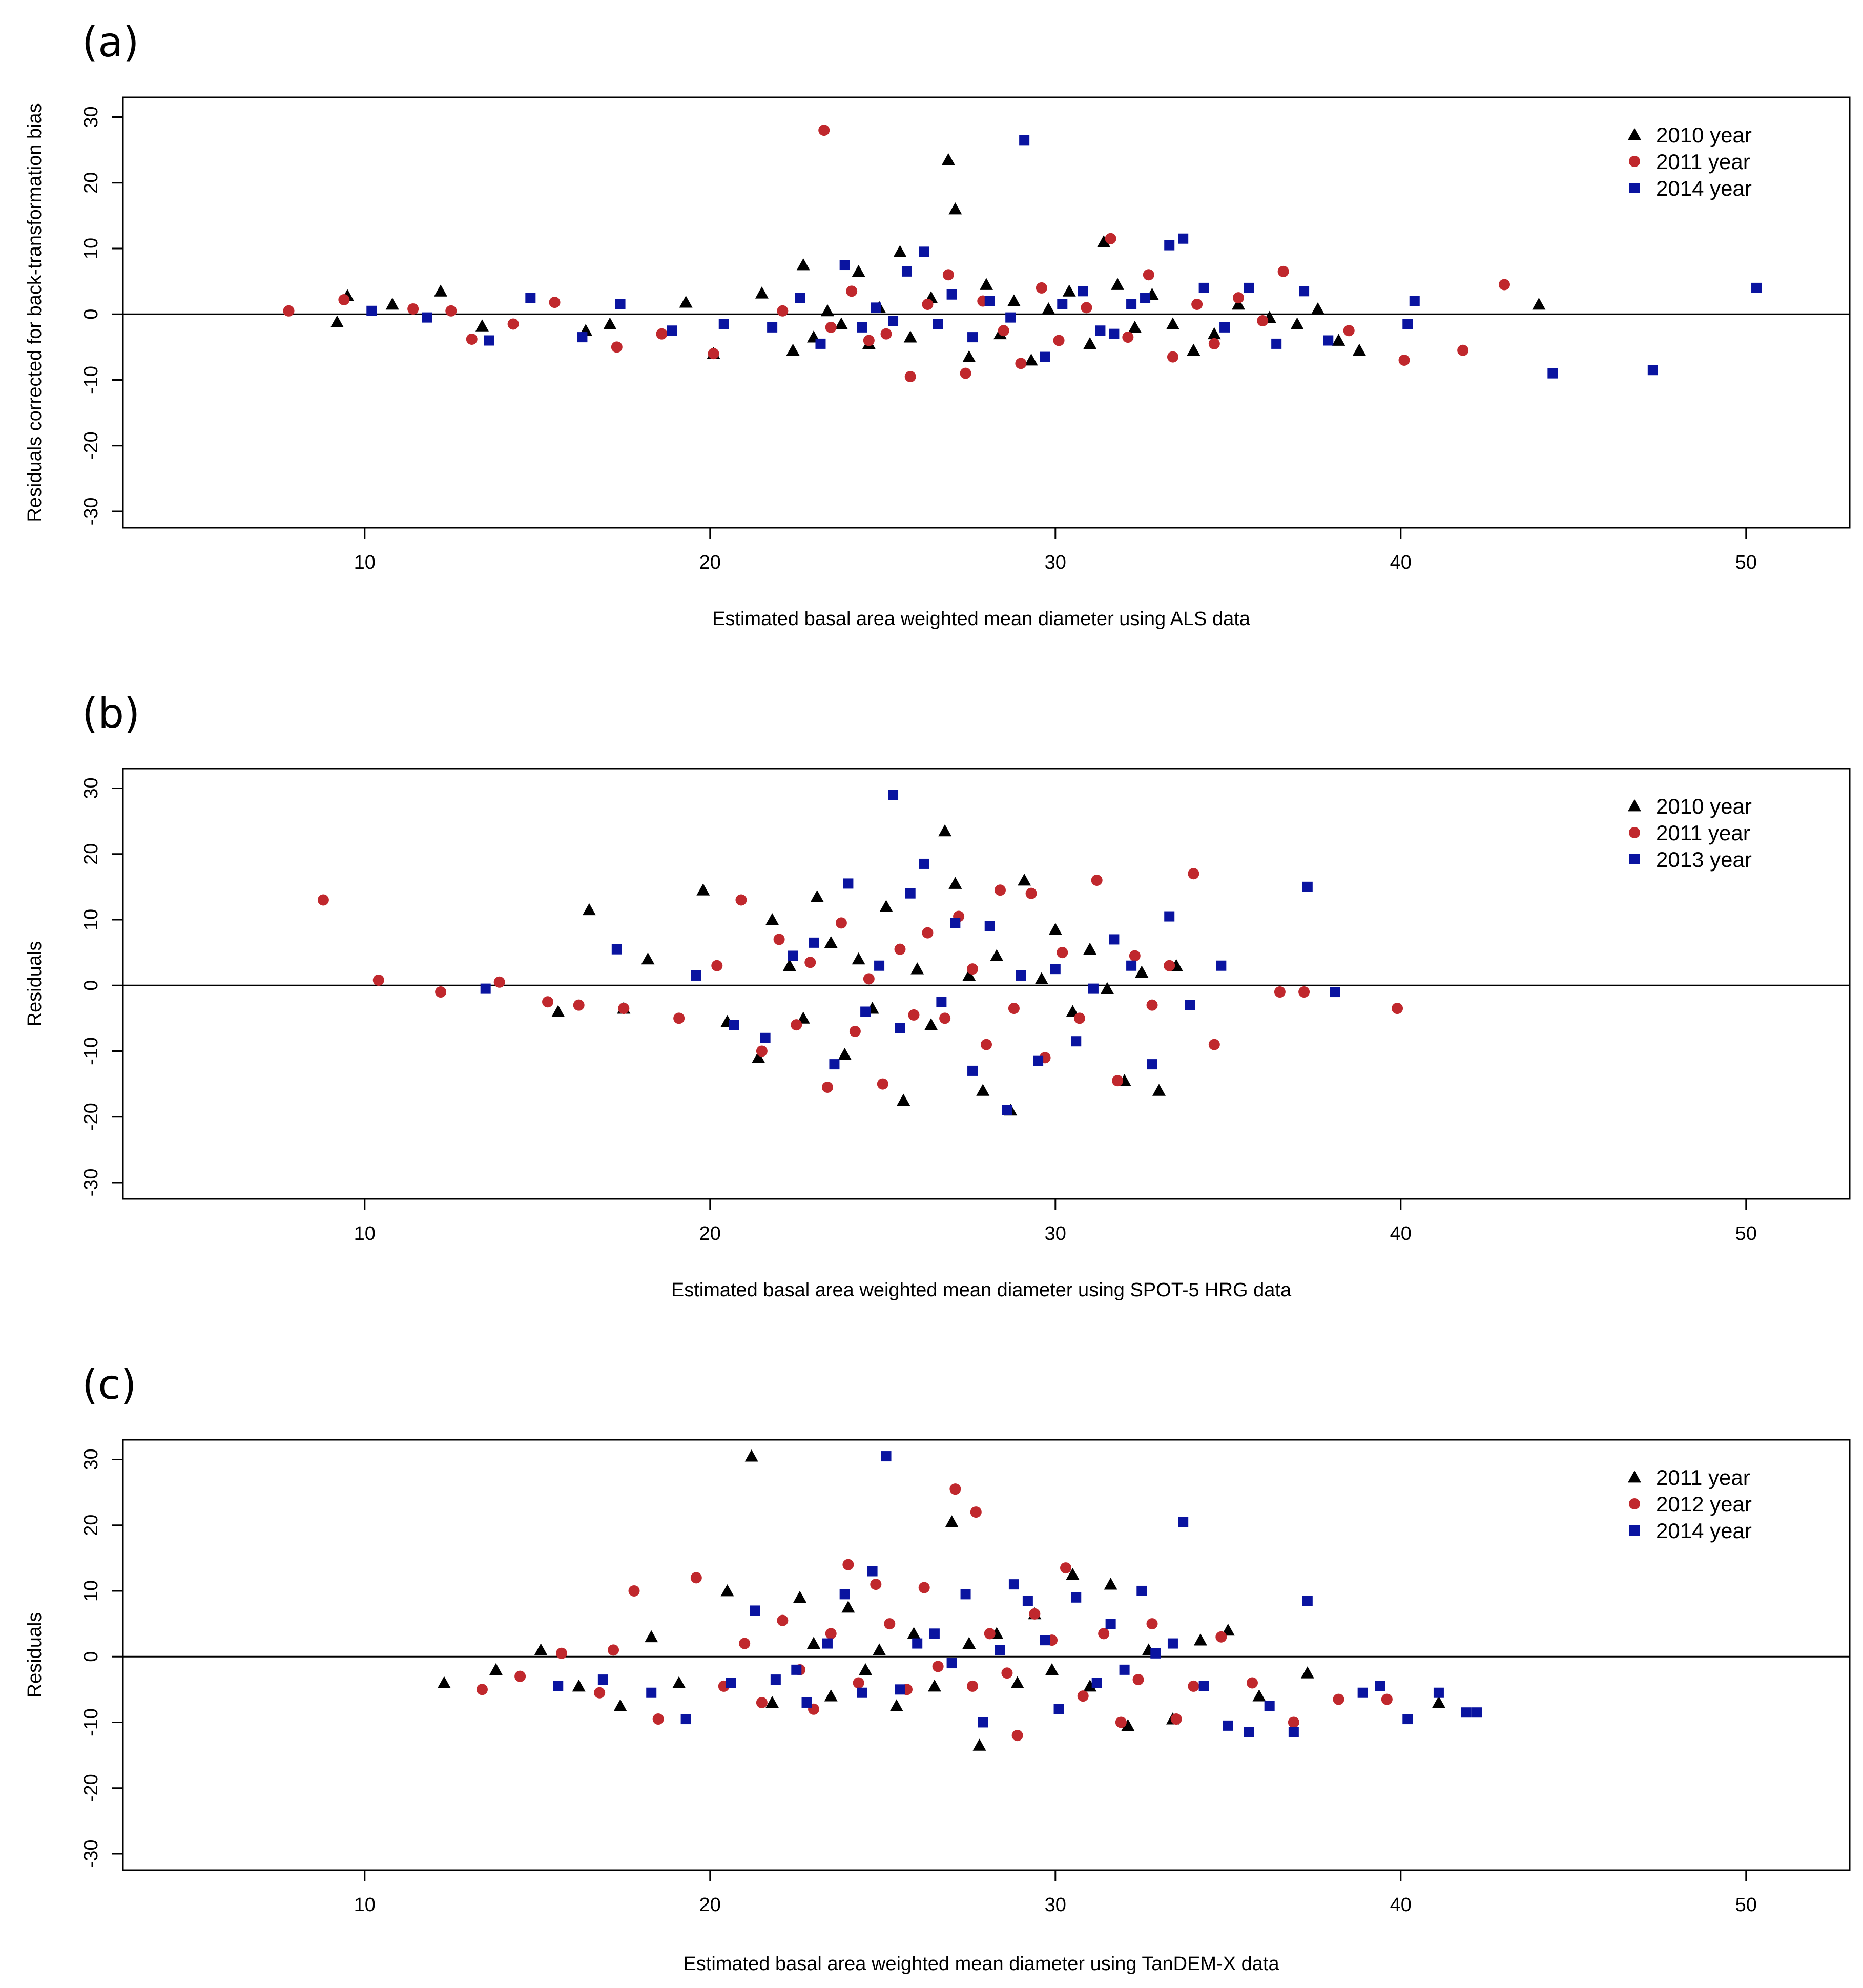 The width and height of the screenshot is (1863, 1988). I want to click on y-tick-label-b-30: 30, so click(91, 788).